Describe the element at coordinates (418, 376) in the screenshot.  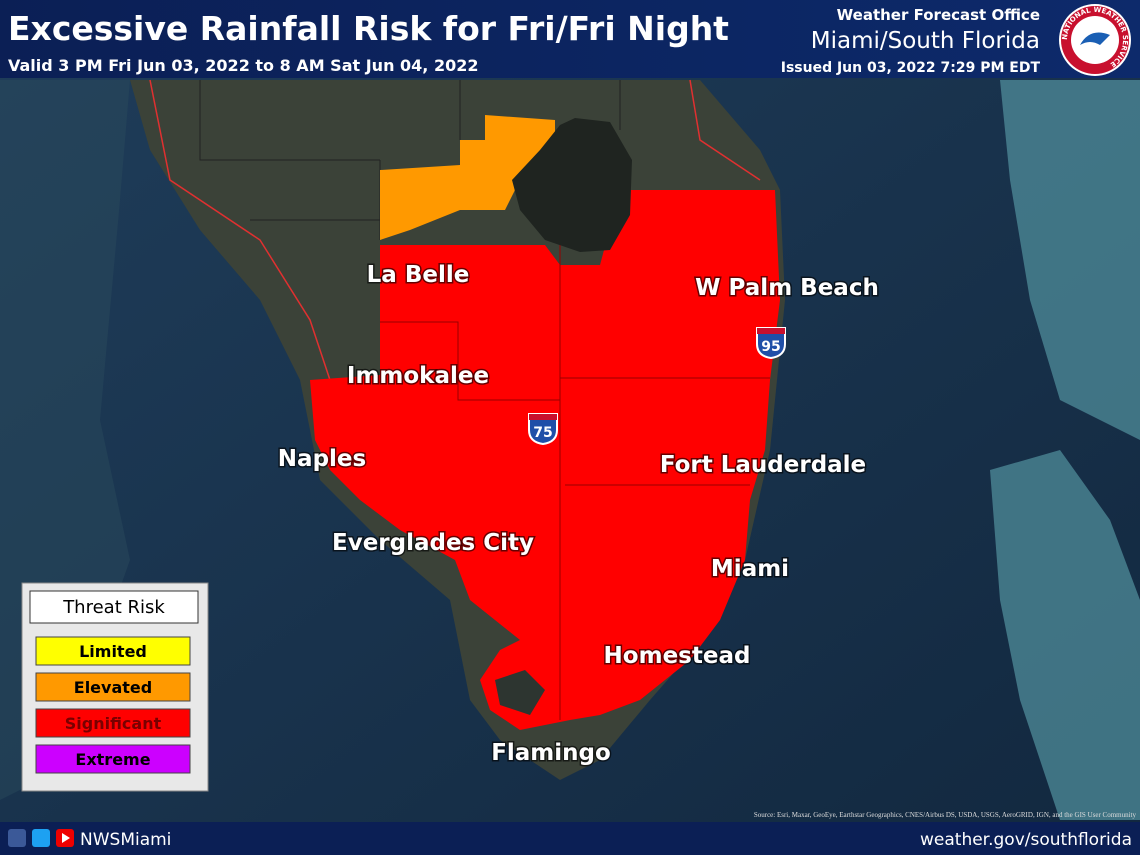
I see `place-label: Immokalee` at that location.